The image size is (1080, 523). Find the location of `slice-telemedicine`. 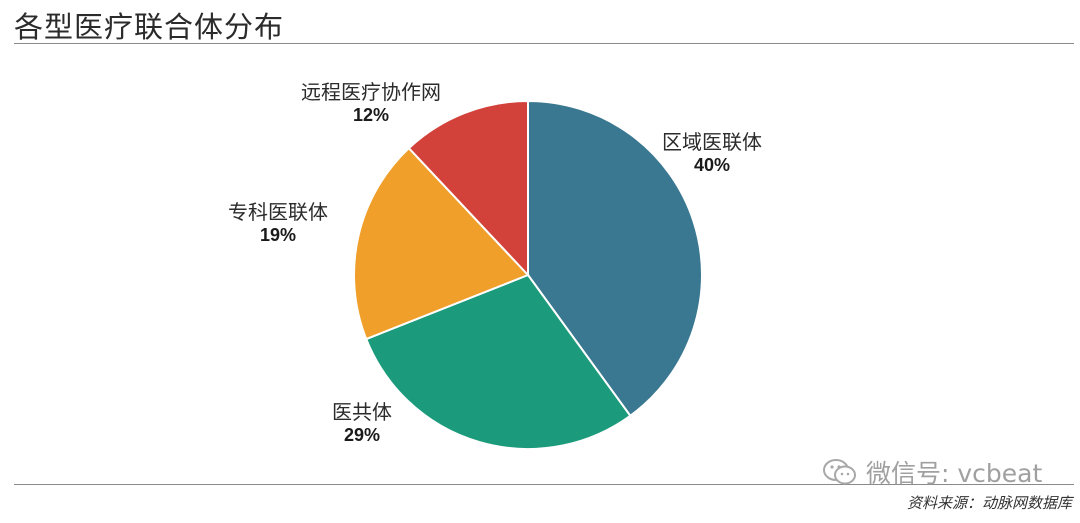

slice-telemedicine is located at coordinates (468, 188).